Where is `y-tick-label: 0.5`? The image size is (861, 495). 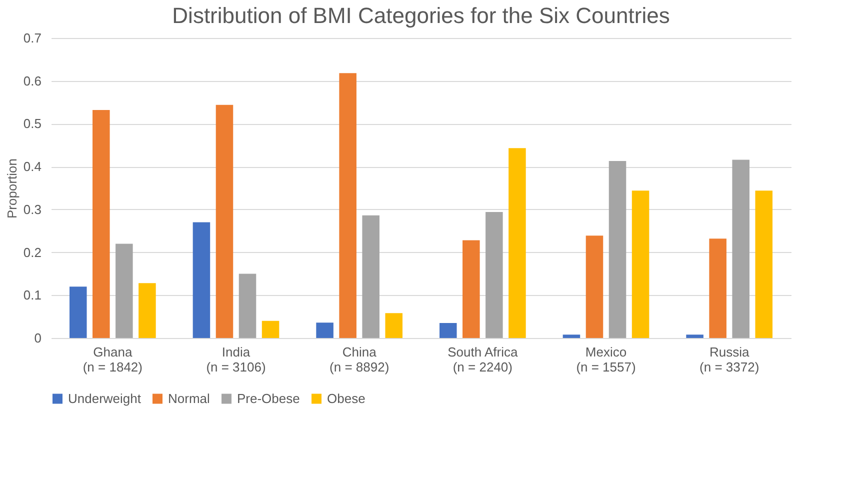
y-tick-label: 0.5 is located at coordinates (32, 124).